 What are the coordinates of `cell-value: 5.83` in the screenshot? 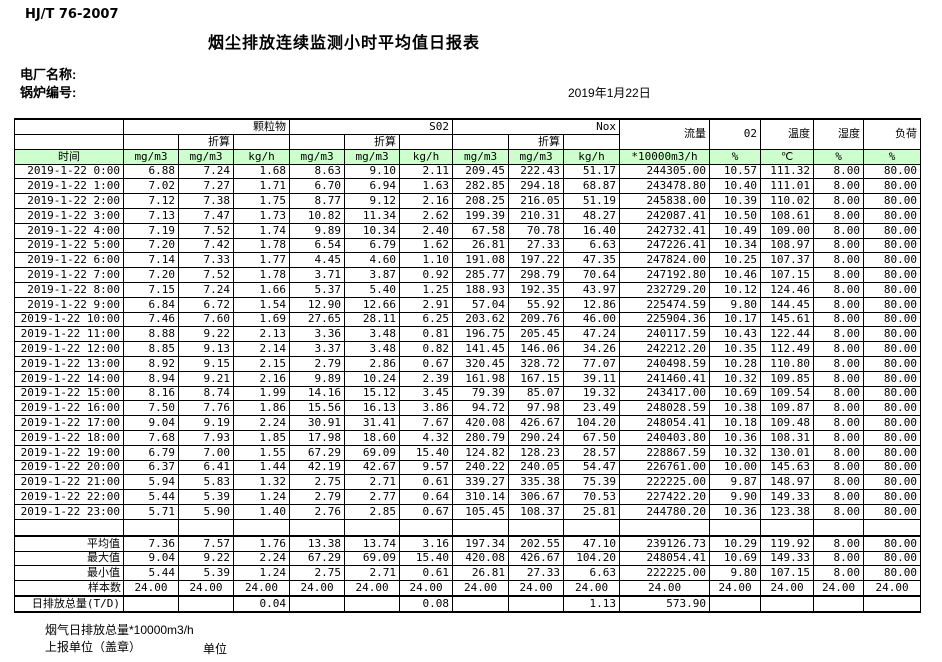 It's located at (206, 482).